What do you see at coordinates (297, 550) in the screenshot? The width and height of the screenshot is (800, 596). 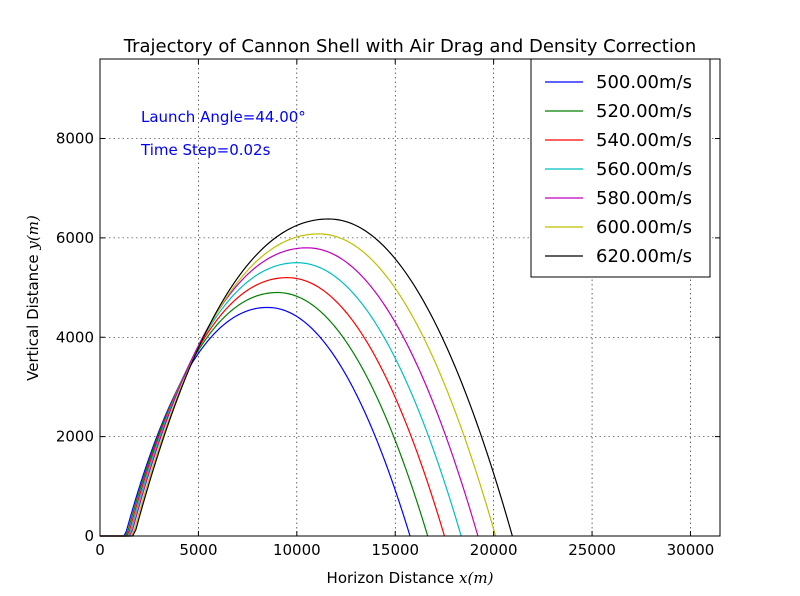 I see `x-tick-label: 10000` at bounding box center [297, 550].